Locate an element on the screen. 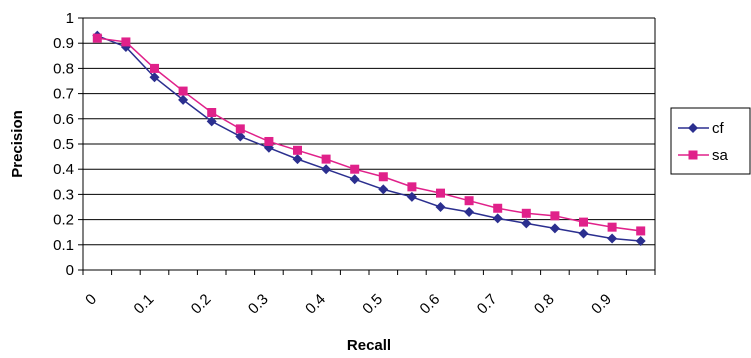 The height and width of the screenshot is (358, 751). legend-marker-sa is located at coordinates (693, 155).